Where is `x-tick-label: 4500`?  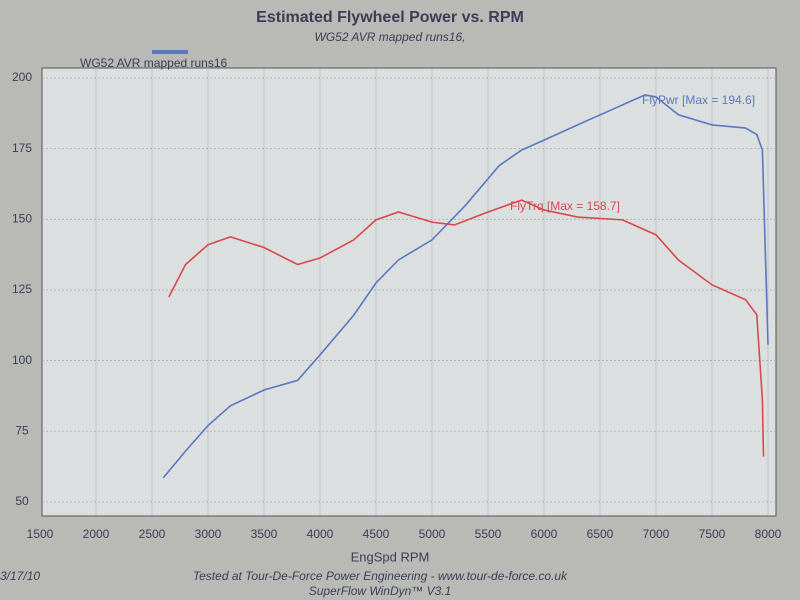 x-tick-label: 4500 is located at coordinates (376, 534).